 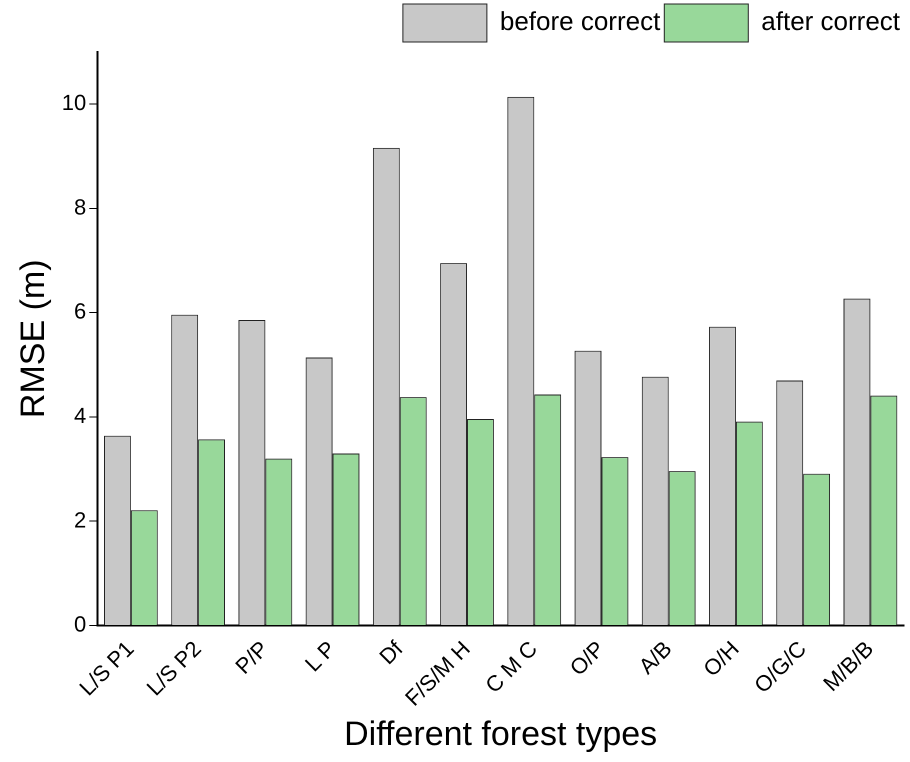 What do you see at coordinates (587, 658) in the screenshot?
I see `x-tick-label: O/P` at bounding box center [587, 658].